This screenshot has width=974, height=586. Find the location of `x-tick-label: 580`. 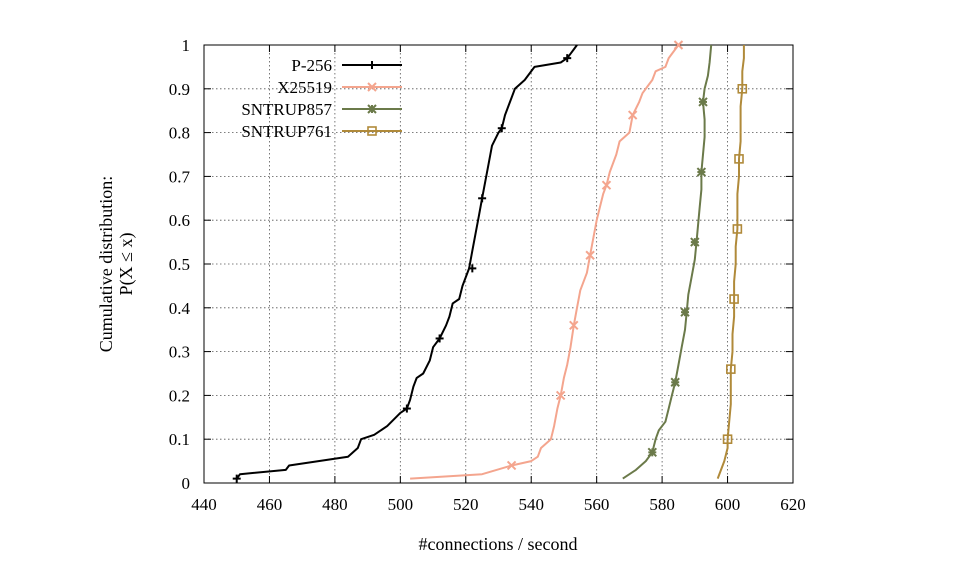

x-tick-label: 580 is located at coordinates (662, 504).